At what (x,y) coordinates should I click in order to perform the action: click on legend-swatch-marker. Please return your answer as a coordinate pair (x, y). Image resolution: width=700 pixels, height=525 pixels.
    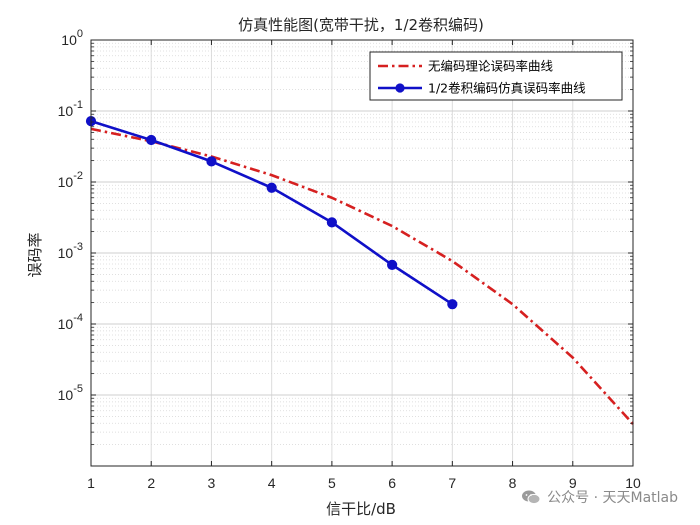
    Looking at the image, I should click on (400, 88).